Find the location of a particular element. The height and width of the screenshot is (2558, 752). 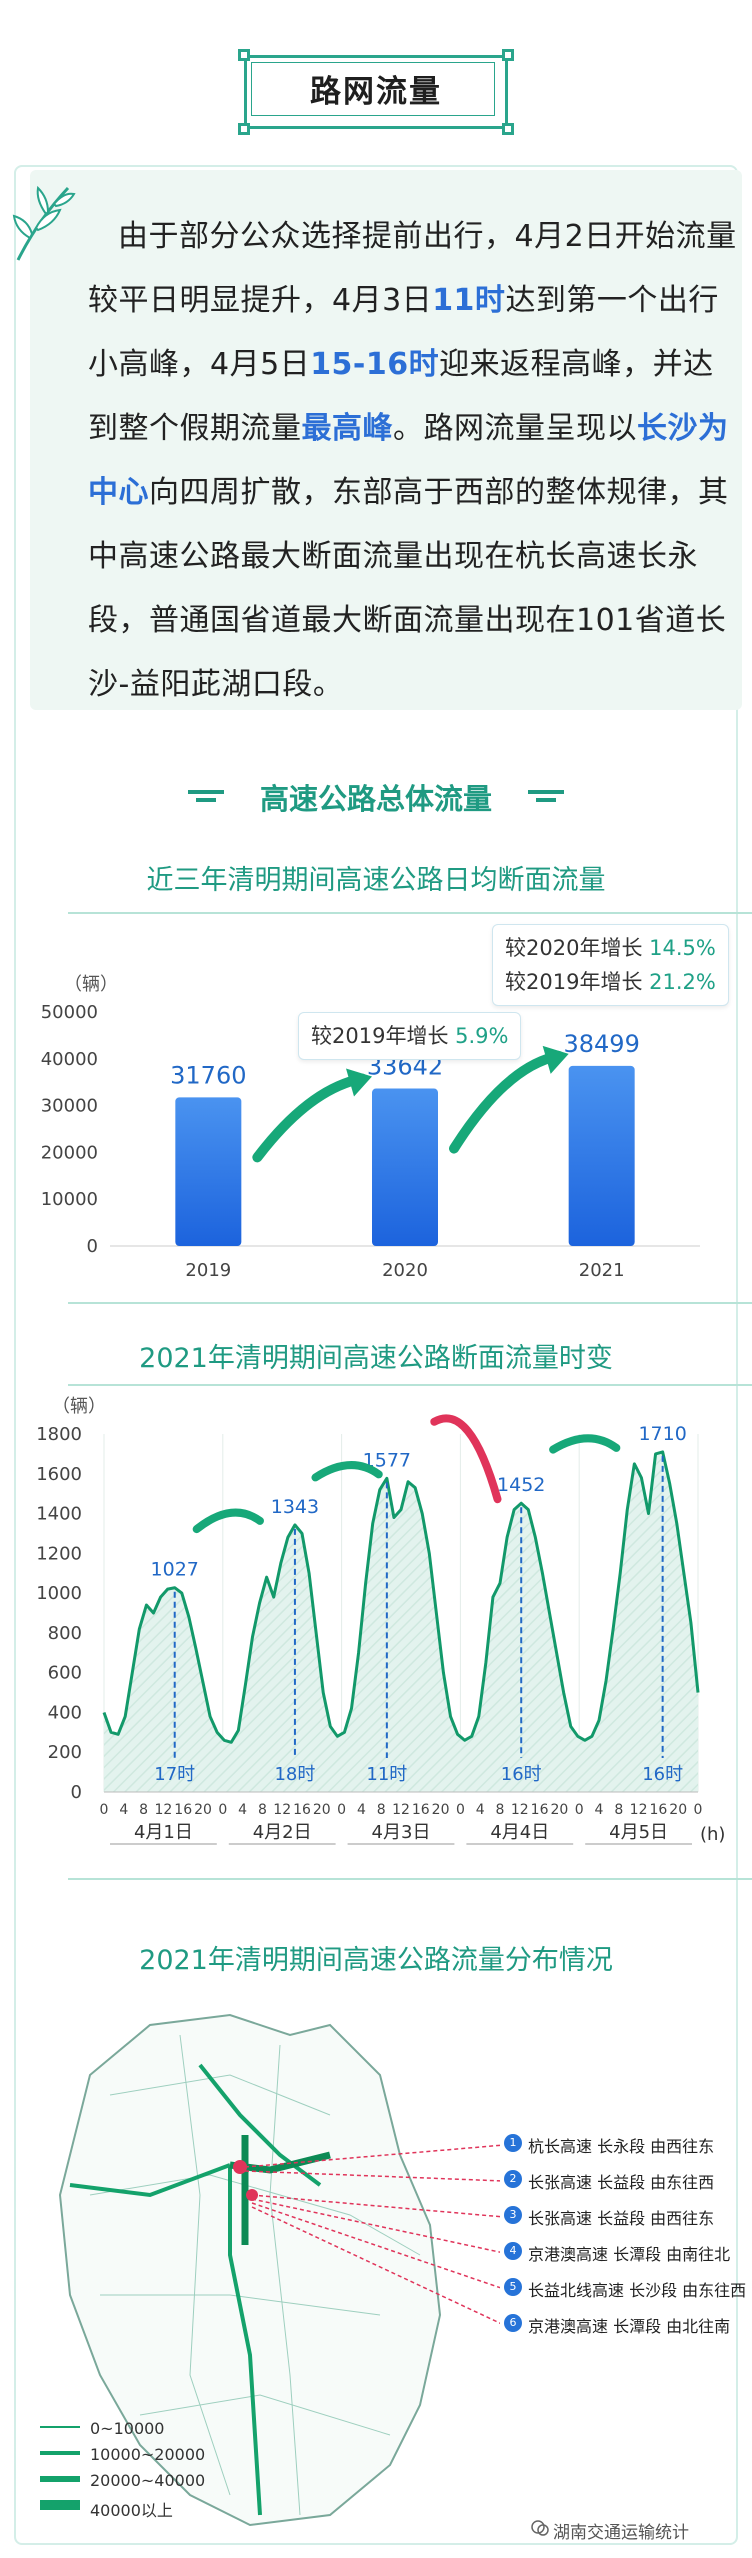

growth-callout: 较2019年增长 5.9% is located at coordinates (410, 1036).